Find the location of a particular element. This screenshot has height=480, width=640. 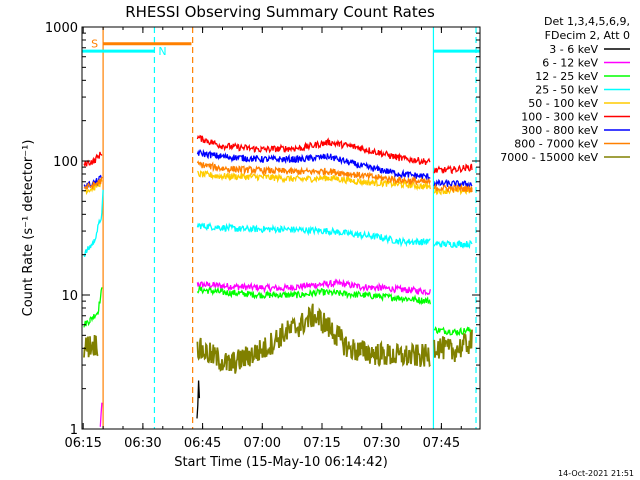

saa-flag-label: S is located at coordinates (94, 44).